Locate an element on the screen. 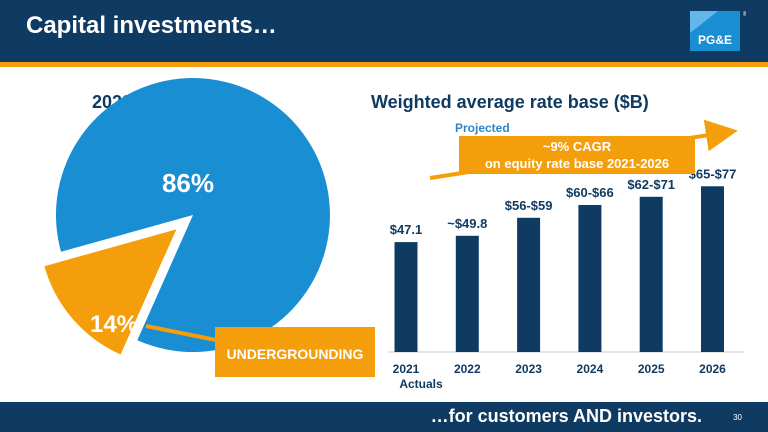  bar-data-labels: $47.1 ~$49.8 $56-$59 $60-$66 $62-$71 $65-$77 is located at coordinates (563, 201).